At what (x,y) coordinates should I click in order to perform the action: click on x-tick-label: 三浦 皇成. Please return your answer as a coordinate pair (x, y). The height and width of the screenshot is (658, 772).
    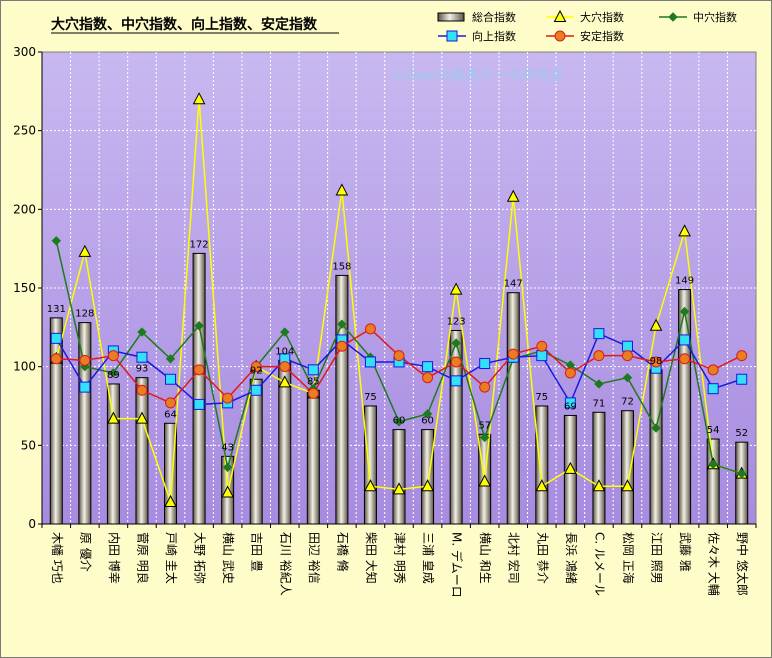
    Looking at the image, I should click on (428, 558).